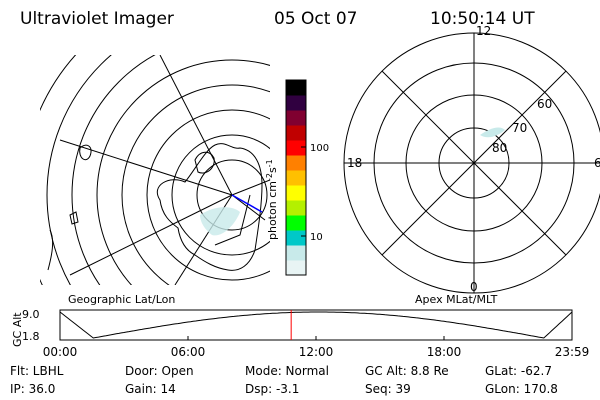  Describe the element at coordinates (354, 163) in the screenshot. I see `mlt-label: 18` at that location.